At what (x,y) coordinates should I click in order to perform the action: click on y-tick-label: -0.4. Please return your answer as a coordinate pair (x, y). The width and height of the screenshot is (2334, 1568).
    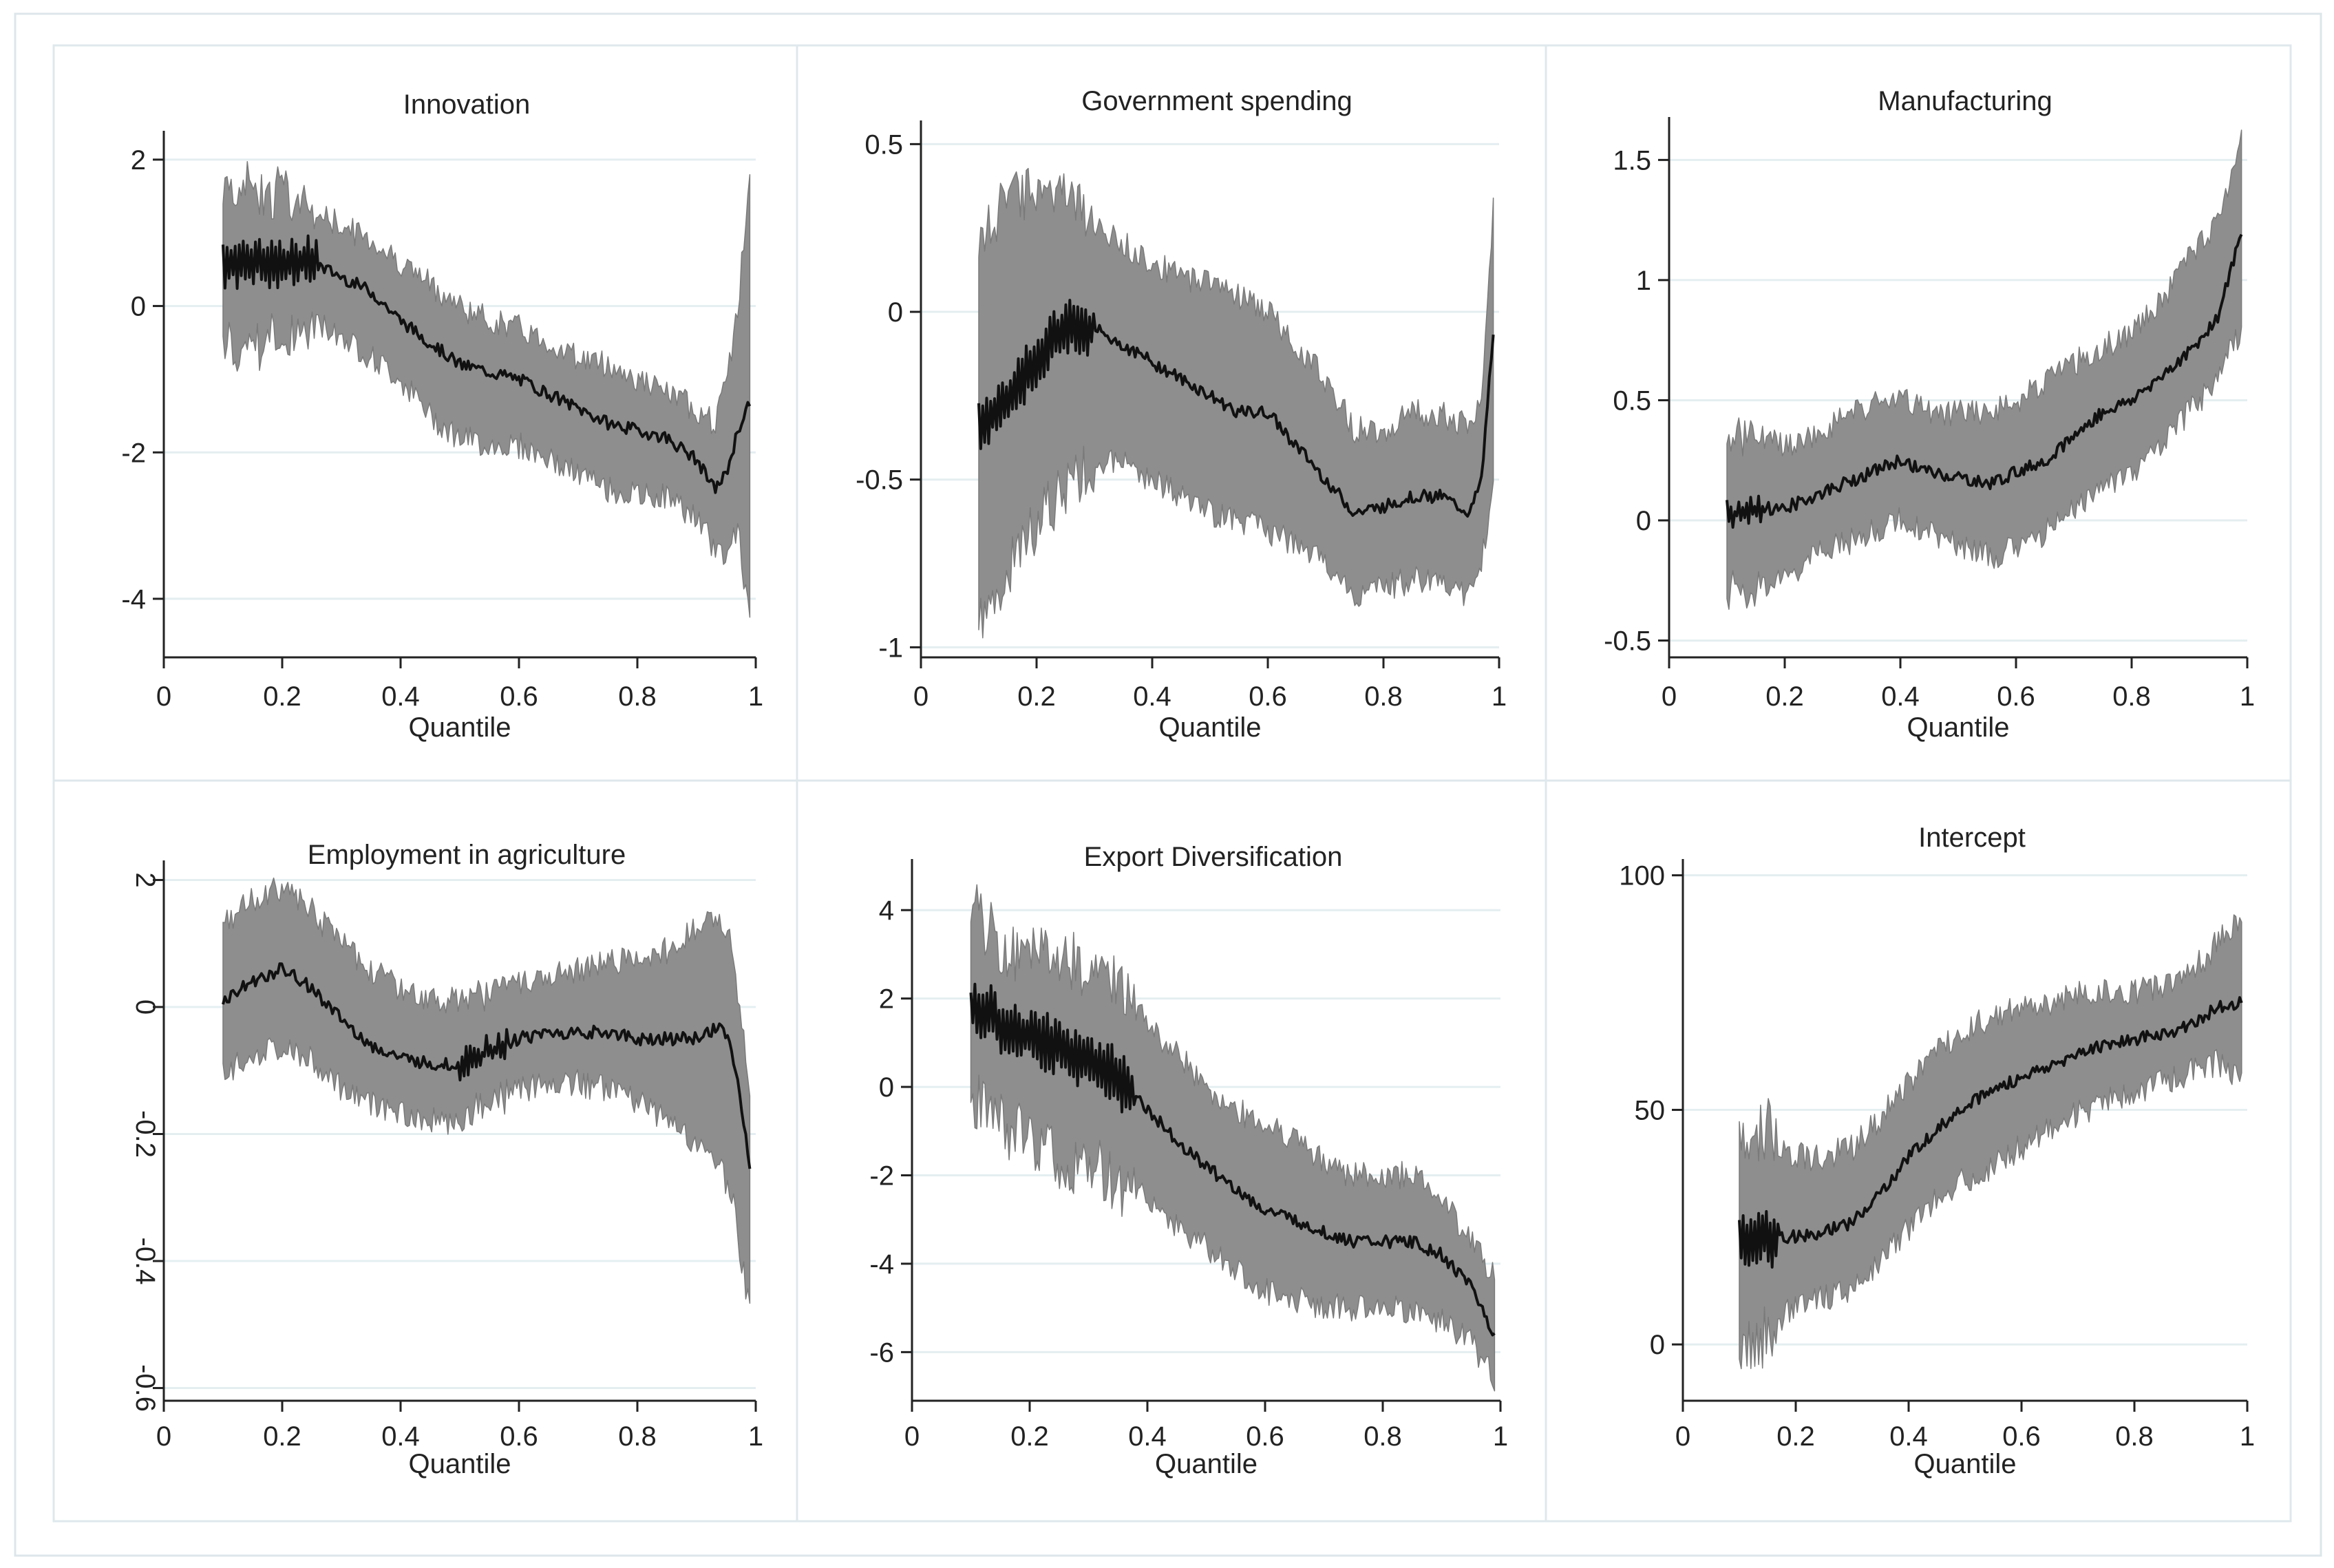
    Looking at the image, I should click on (145, 1261).